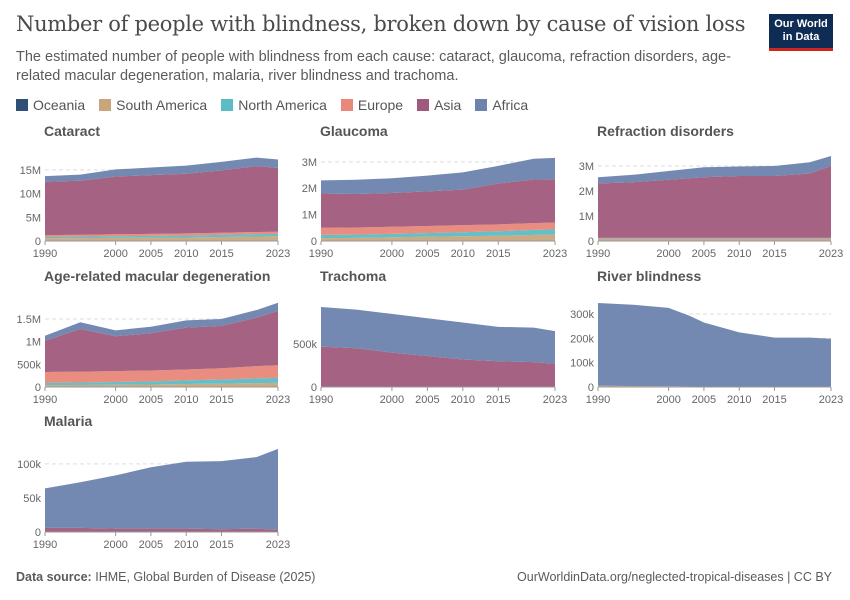 The width and height of the screenshot is (850, 600). Describe the element at coordinates (54, 577) in the screenshot. I see `source-label: Data source:` at that location.